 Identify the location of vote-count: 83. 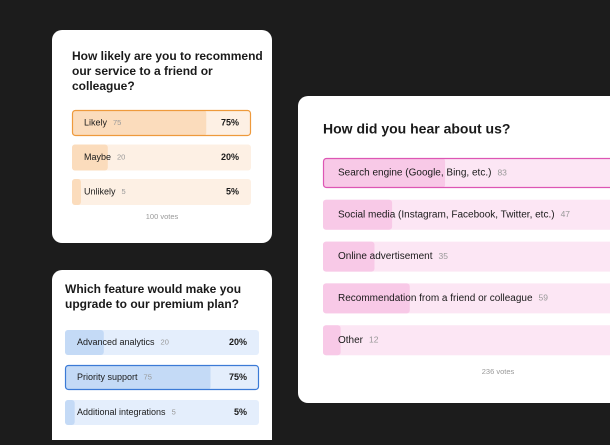
(502, 172).